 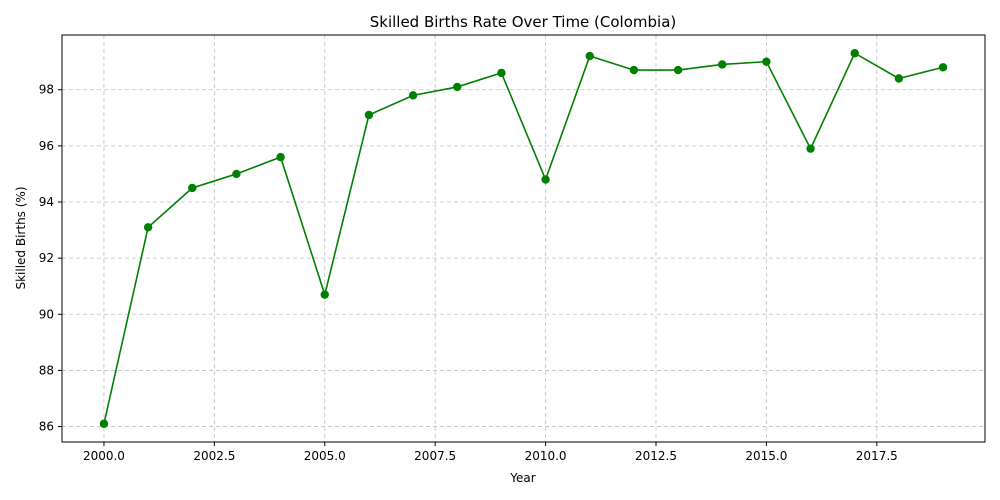 I want to click on y-tick-label: 96, so click(x=46, y=146).